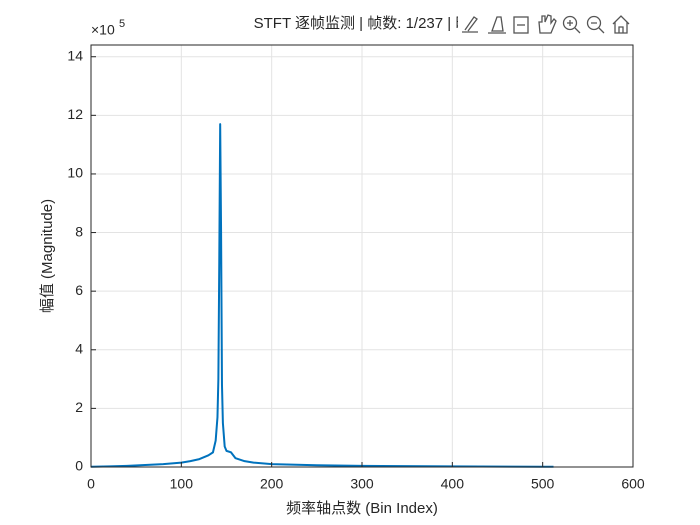 This screenshot has height=525, width=700. What do you see at coordinates (543, 484) in the screenshot?
I see `x-tick-label: 500` at bounding box center [543, 484].